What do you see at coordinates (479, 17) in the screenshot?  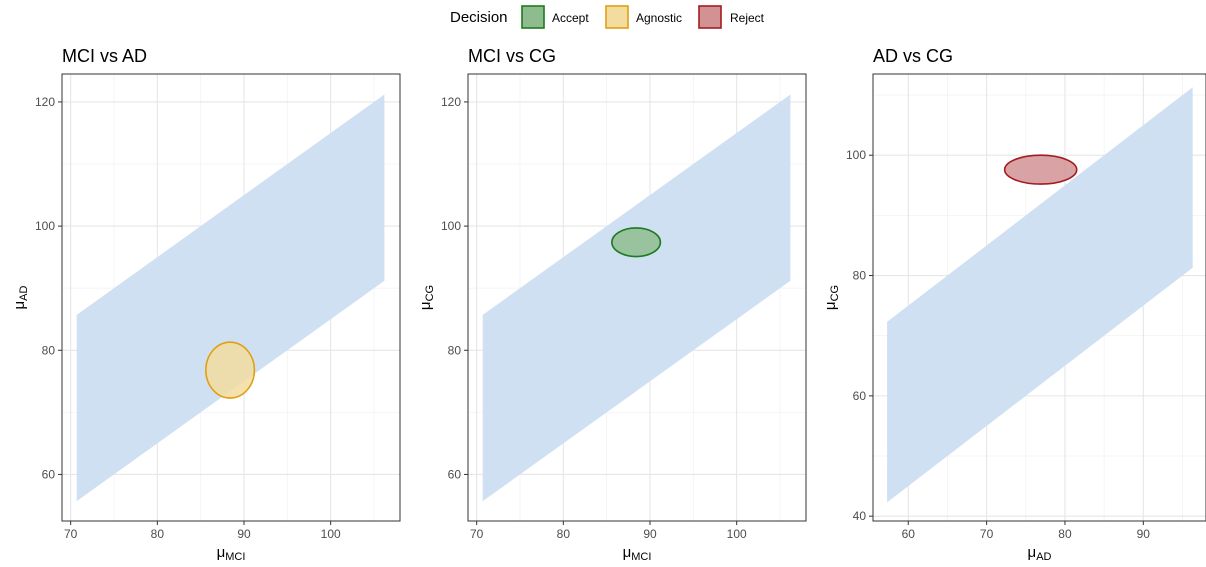 I see `legend-title: Decision` at bounding box center [479, 17].